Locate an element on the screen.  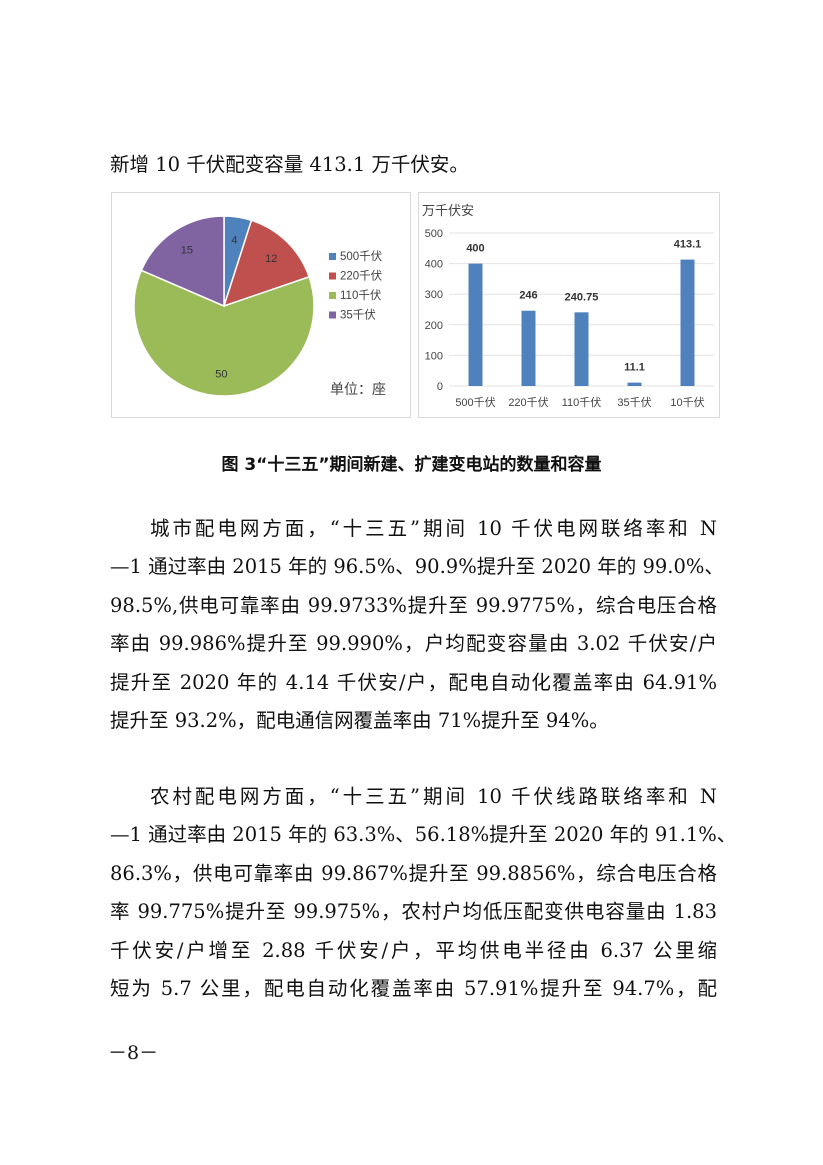
x-tick-label: 110千伏 is located at coordinates (582, 402).